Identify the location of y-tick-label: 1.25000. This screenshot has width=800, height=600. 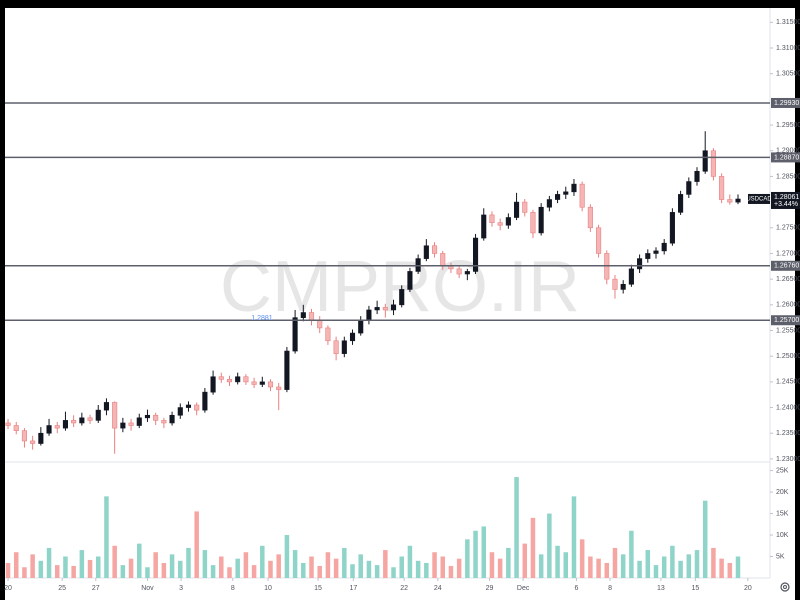
(788, 356).